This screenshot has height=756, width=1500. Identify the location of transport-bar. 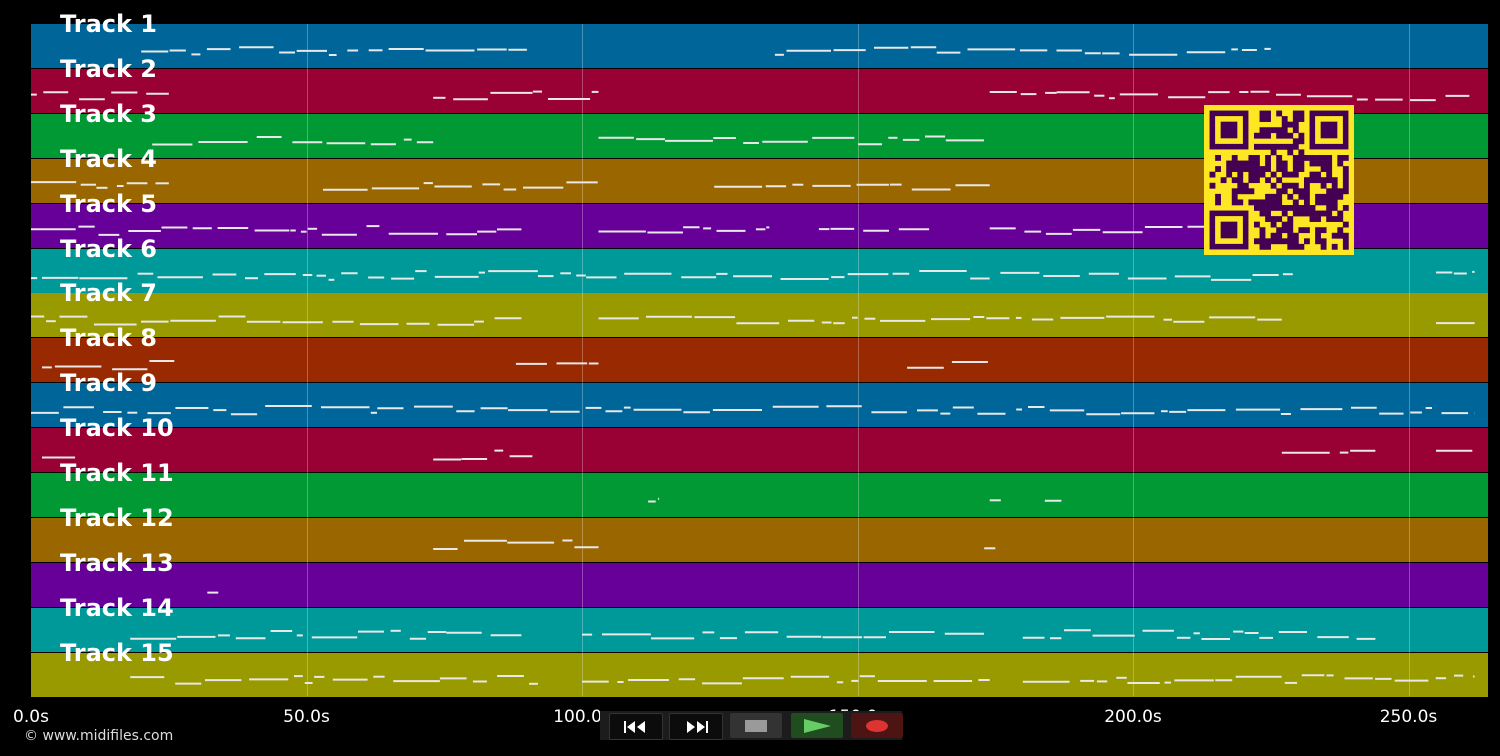
(751, 725).